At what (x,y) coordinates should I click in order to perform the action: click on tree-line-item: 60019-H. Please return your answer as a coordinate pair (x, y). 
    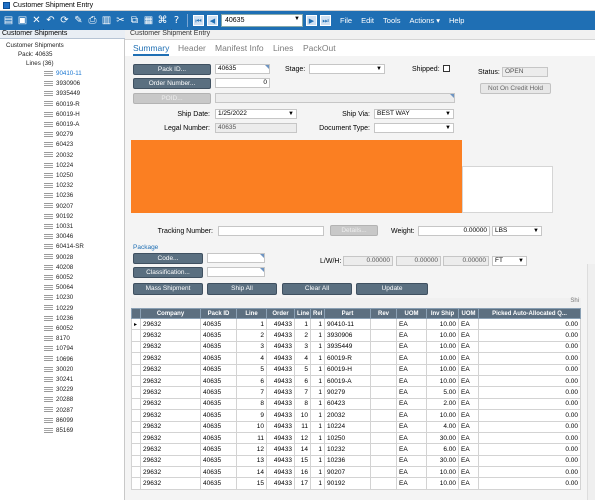
    Looking at the image, I should click on (62, 114).